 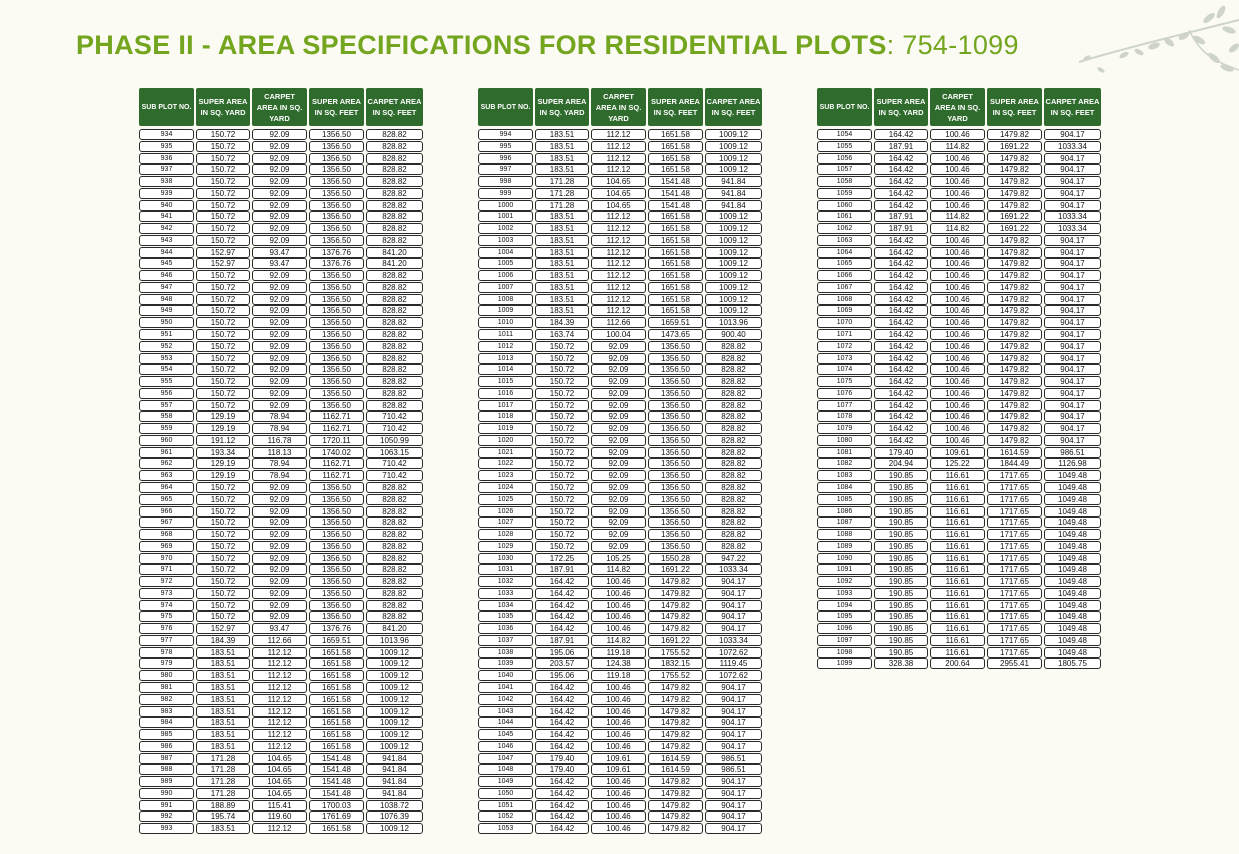 What do you see at coordinates (621, 358) in the screenshot?
I see `table-row: 1013 150.72 92.09 1356.50 828.82` at bounding box center [621, 358].